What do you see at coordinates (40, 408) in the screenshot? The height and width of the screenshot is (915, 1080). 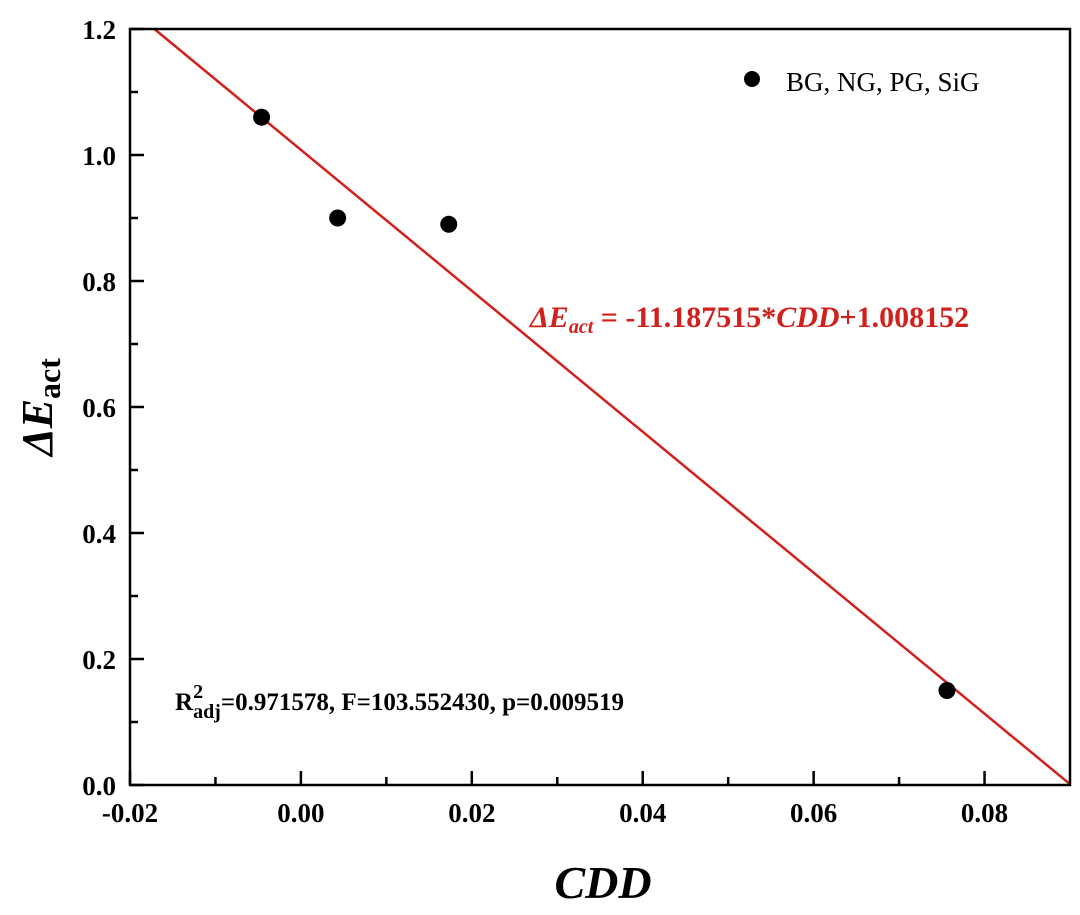 I see `y-axis-label: ΔEact` at bounding box center [40, 408].